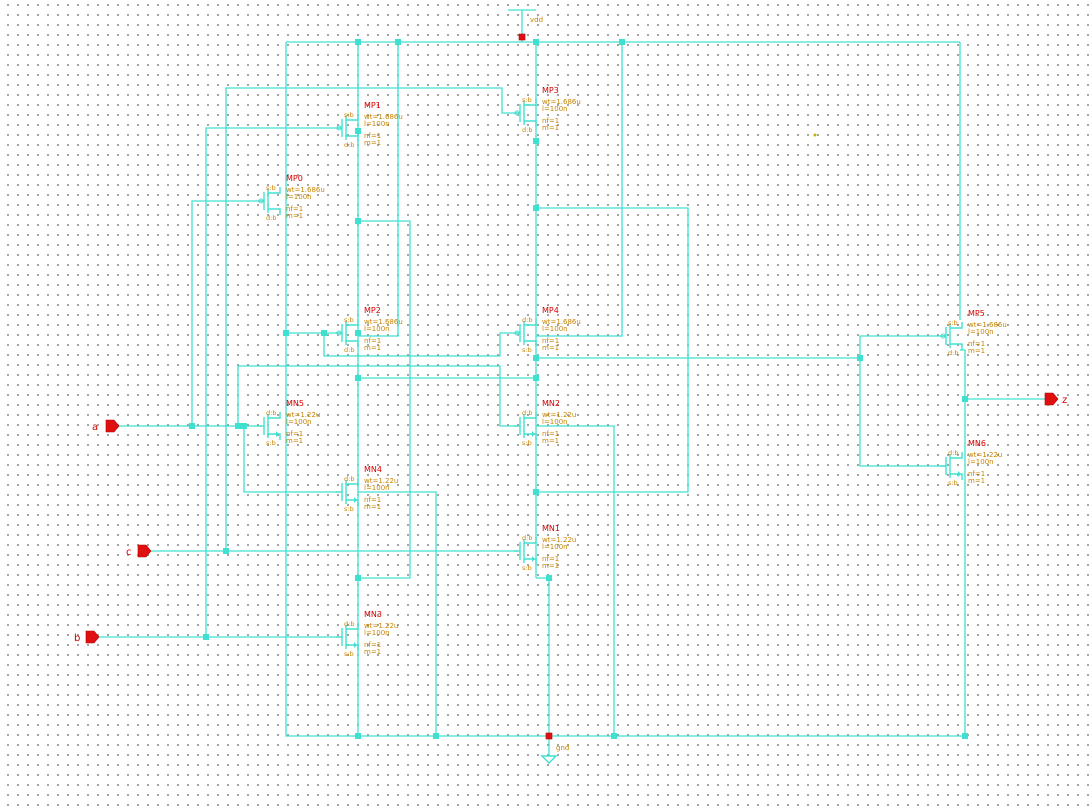  Describe the element at coordinates (95, 427) in the screenshot. I see `pin-a-label: a` at that location.